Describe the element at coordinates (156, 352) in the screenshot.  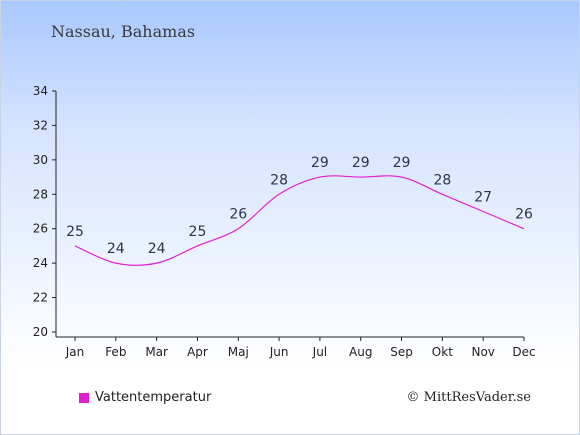
I see `x-tick-label: Mar` at that location.